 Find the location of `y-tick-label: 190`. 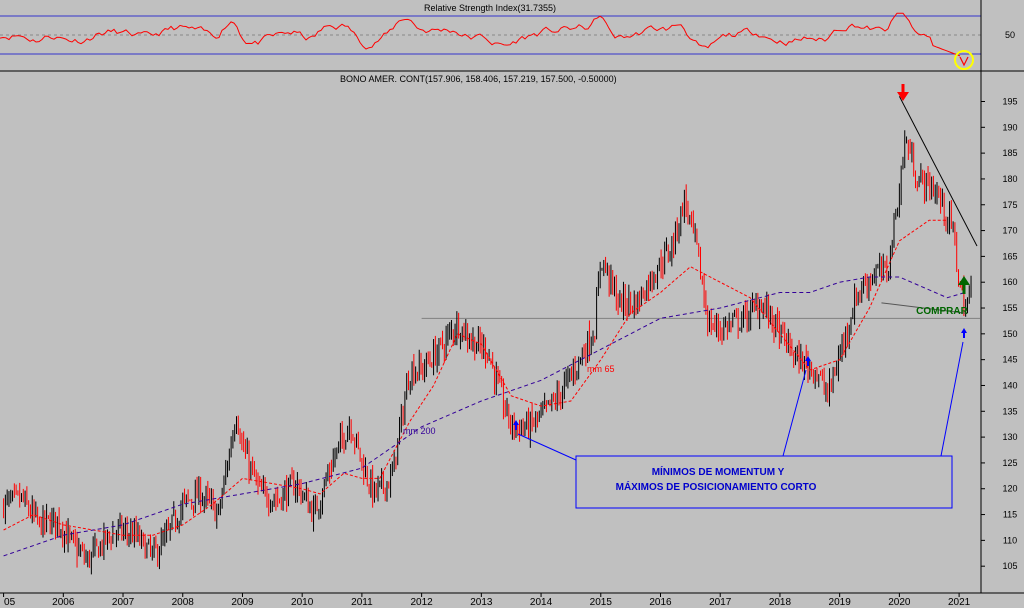

y-tick-label: 190 is located at coordinates (1009, 127).